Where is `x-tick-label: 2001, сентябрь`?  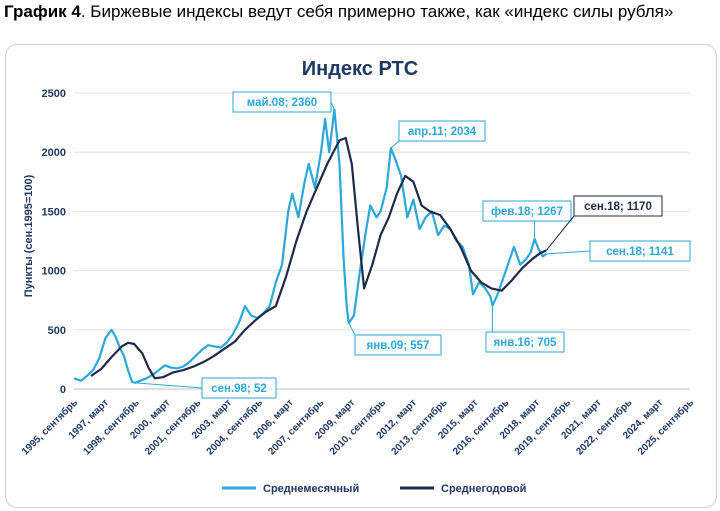
x-tick-label: 2001, сентябрь is located at coordinates (172, 427).